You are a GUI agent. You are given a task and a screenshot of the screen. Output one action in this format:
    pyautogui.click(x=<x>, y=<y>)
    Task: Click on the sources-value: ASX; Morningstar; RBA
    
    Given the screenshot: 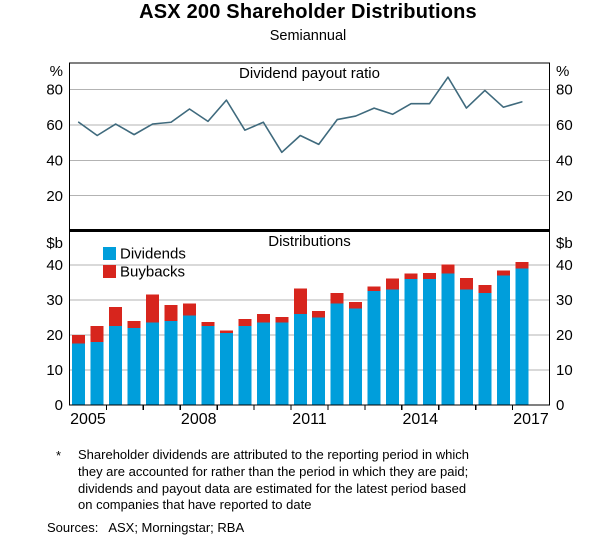 What is the action you would take?
    pyautogui.click(x=176, y=528)
    